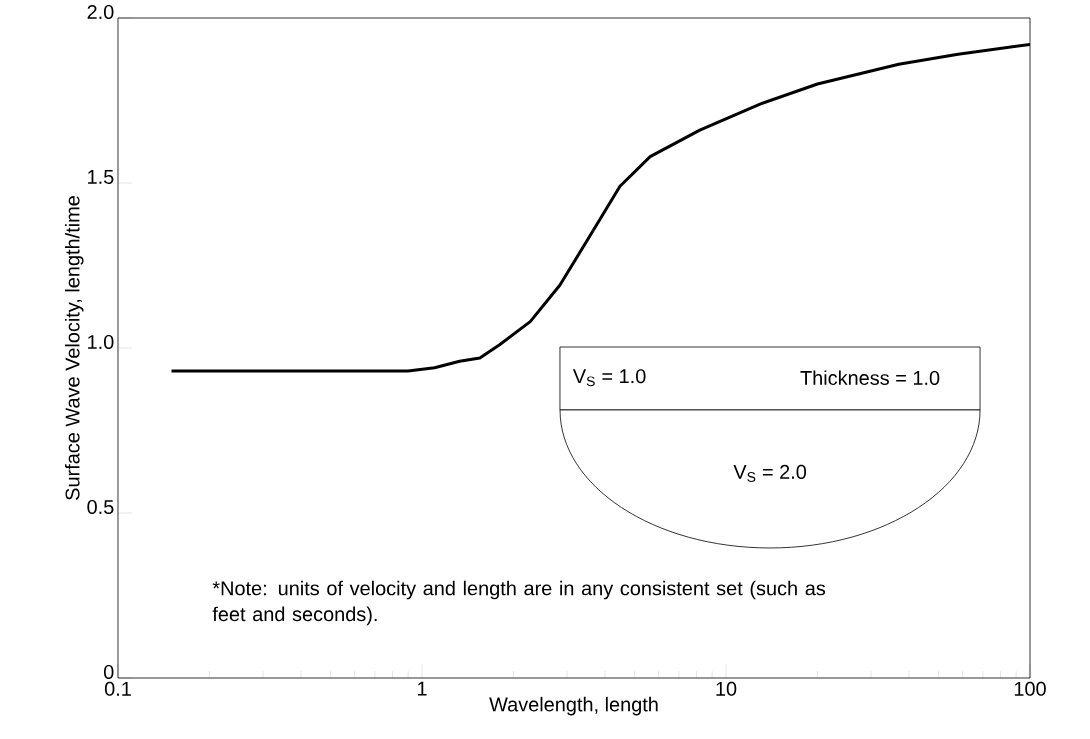 The height and width of the screenshot is (739, 1090). What do you see at coordinates (422, 688) in the screenshot?
I see `x-tick-label: 1` at bounding box center [422, 688].